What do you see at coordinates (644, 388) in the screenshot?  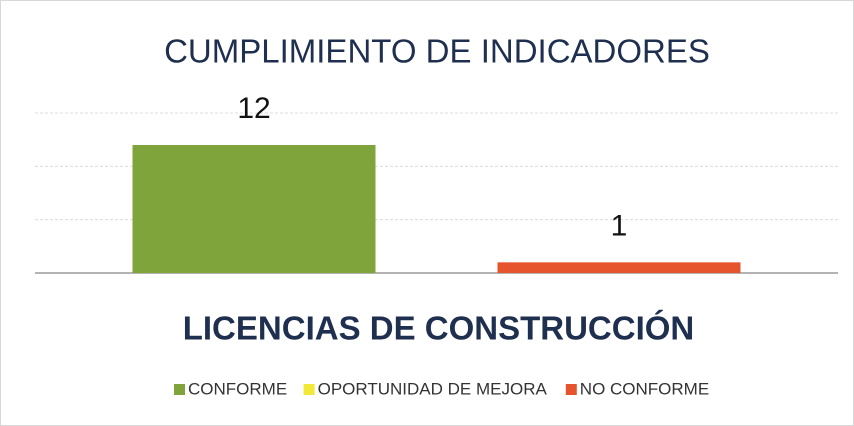 I see `legend-label: NO CONFORME` at bounding box center [644, 388].